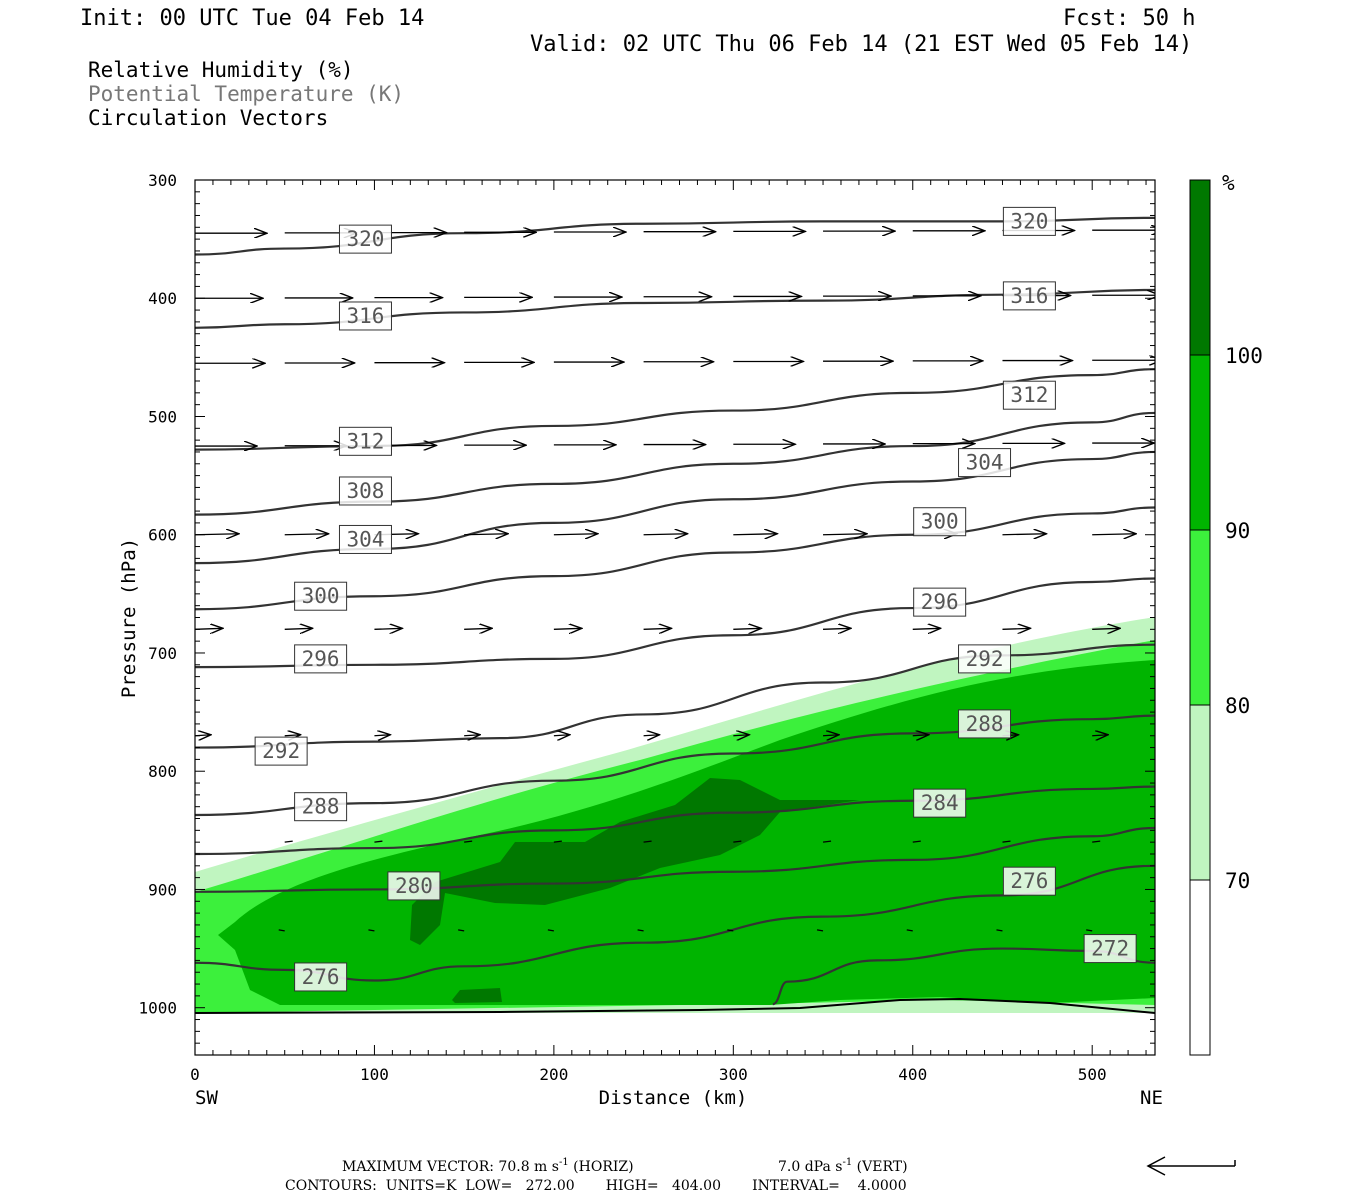 This screenshot has width=1350, height=1200. What do you see at coordinates (1029, 296) in the screenshot?
I see `svg-text: 316` at bounding box center [1029, 296].